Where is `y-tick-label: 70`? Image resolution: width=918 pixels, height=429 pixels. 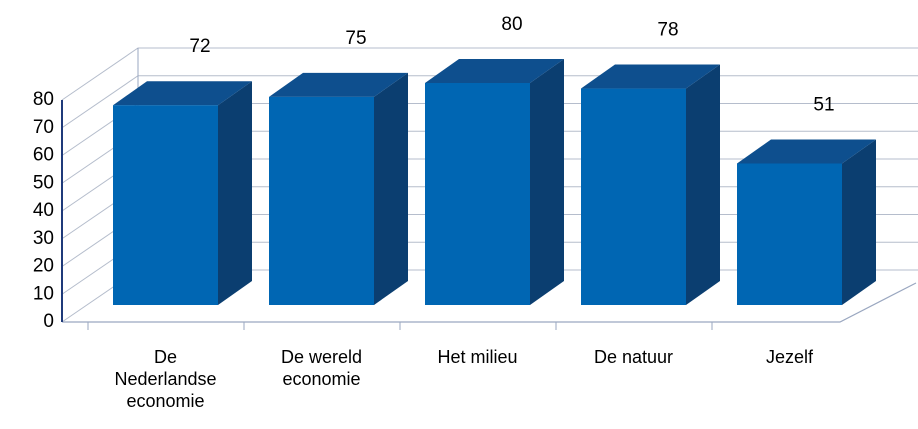 y-tick-label: 70 is located at coordinates (43, 127).